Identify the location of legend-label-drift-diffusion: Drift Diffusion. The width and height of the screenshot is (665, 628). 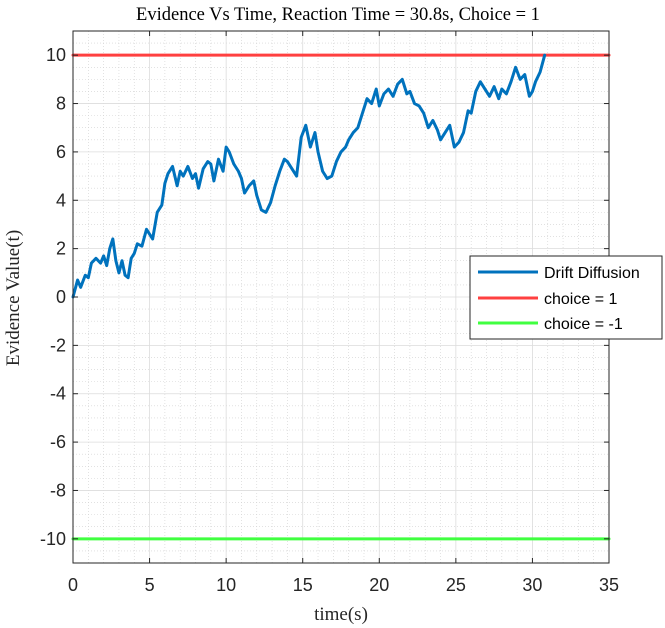
(592, 273).